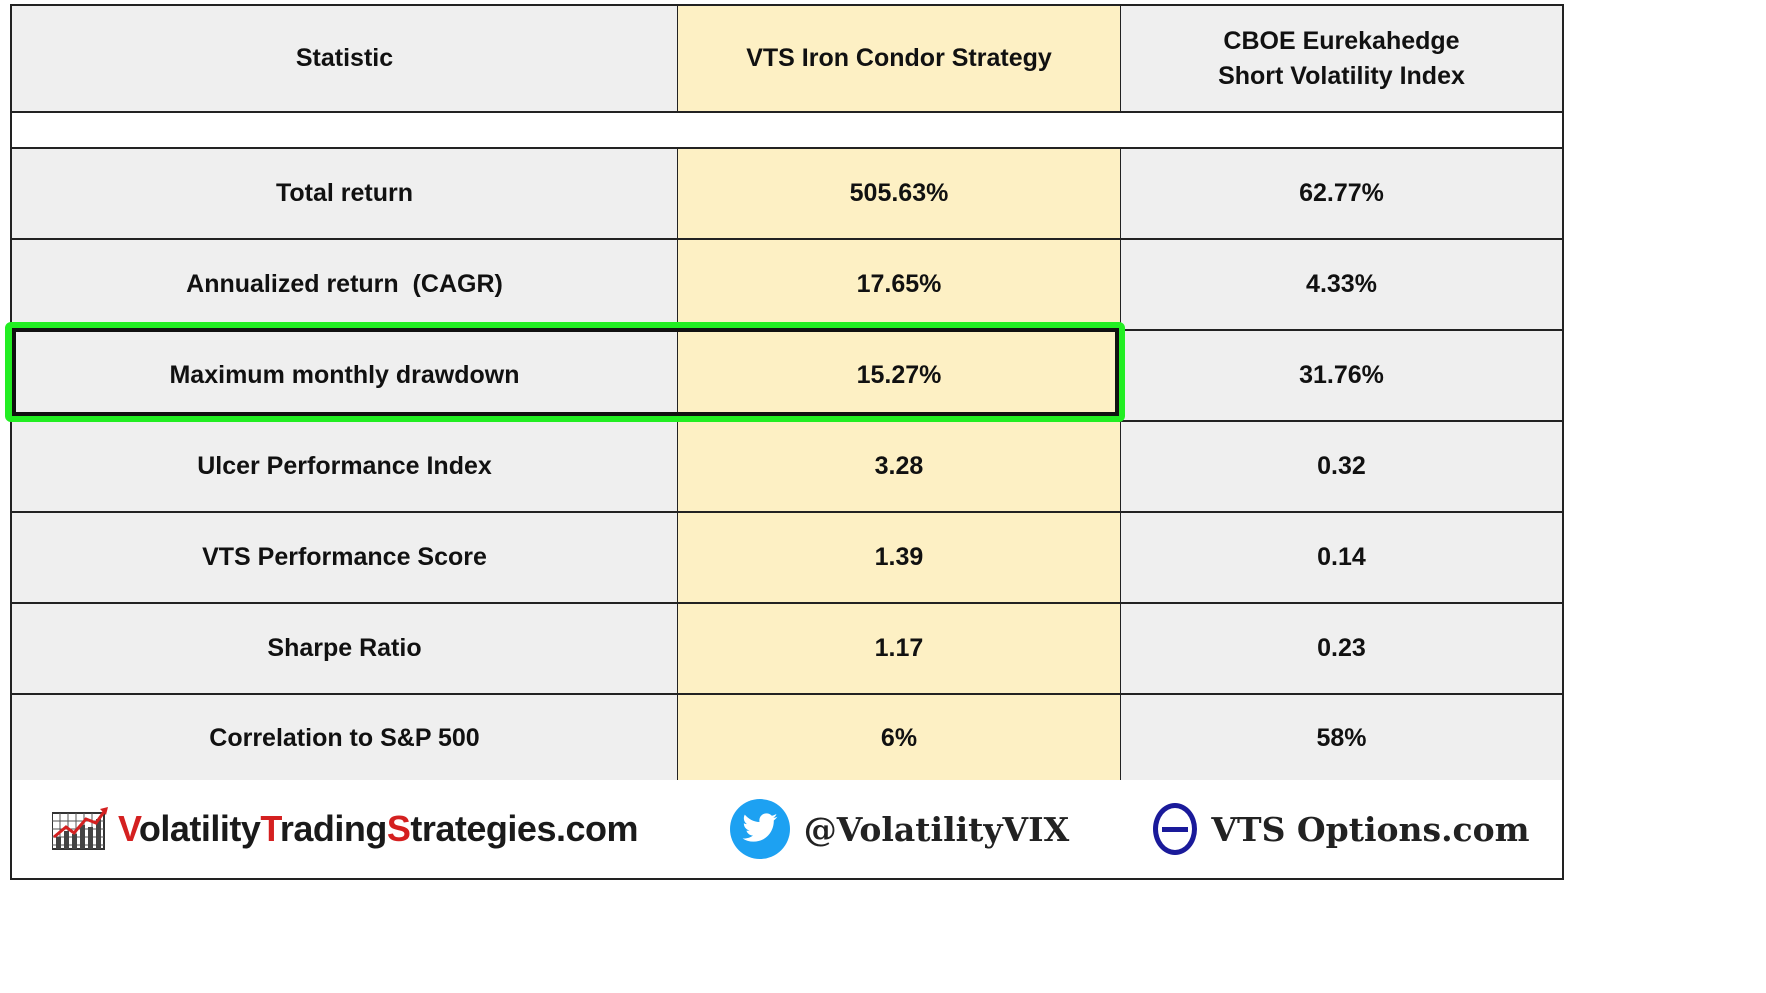  What do you see at coordinates (936, 829) in the screenshot?
I see `twitter-handle: @VolatilityVIX` at bounding box center [936, 829].